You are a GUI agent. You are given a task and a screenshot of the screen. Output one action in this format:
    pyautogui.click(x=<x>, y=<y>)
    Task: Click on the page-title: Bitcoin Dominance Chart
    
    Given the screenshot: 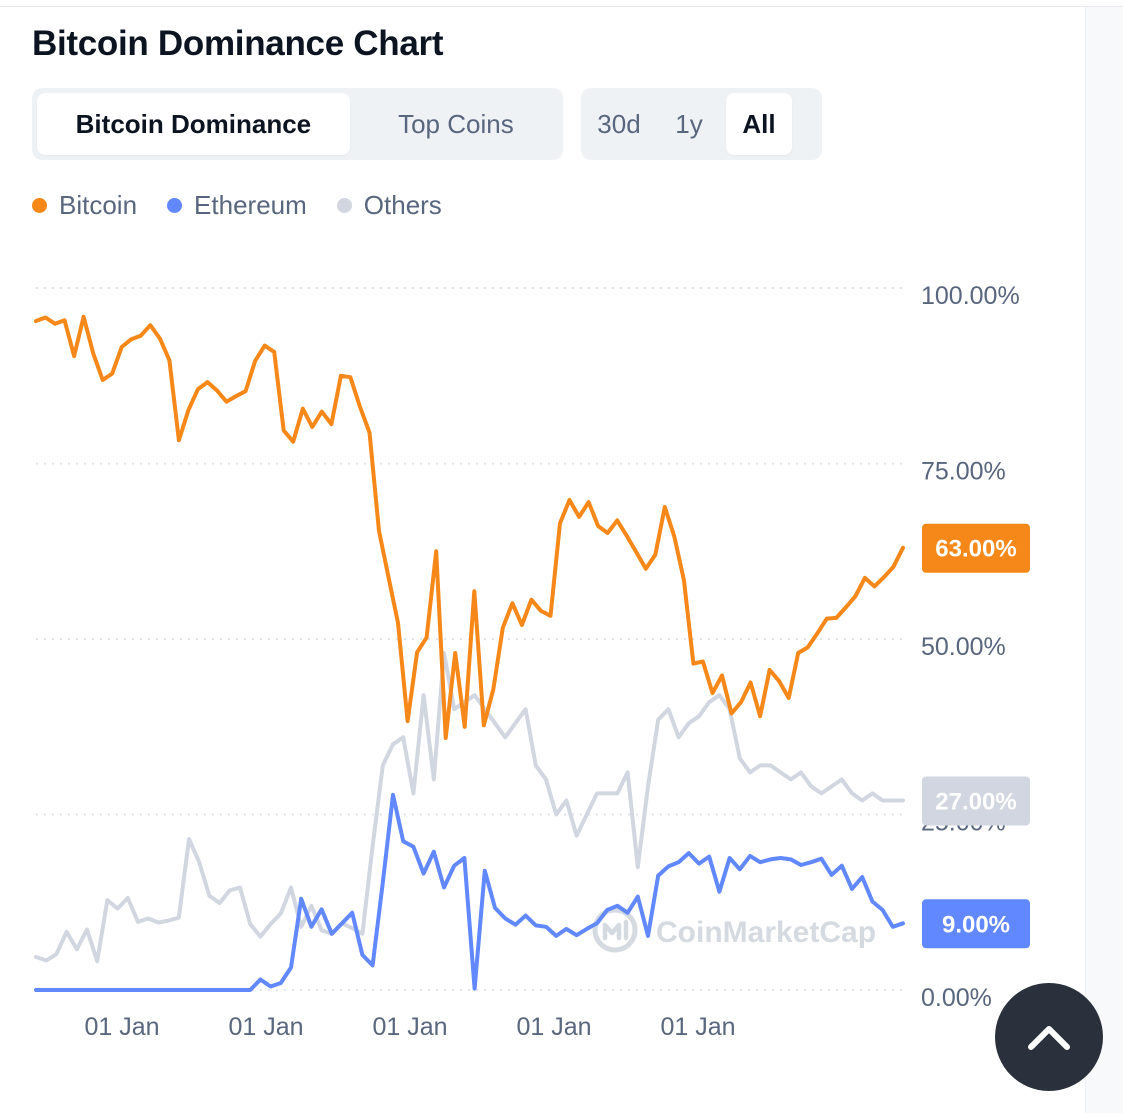 What is the action you would take?
    pyautogui.click(x=238, y=43)
    